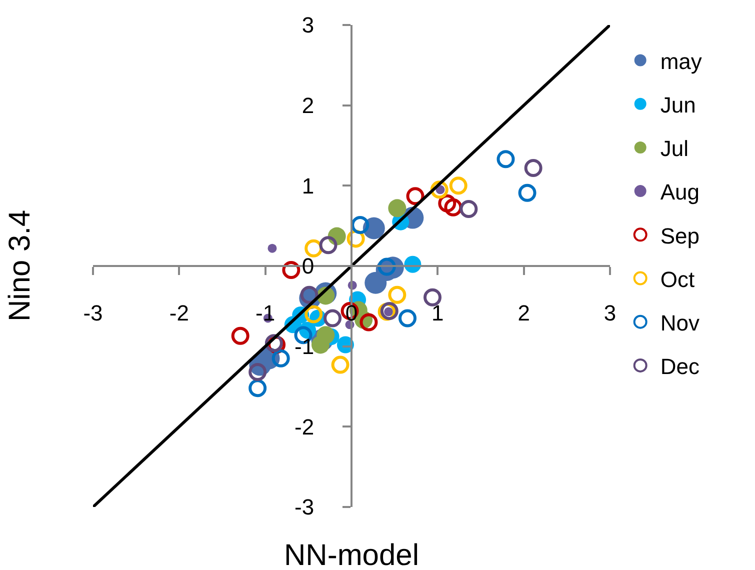  Describe the element at coordinates (680, 367) in the screenshot. I see `legend-label: Dec` at that location.